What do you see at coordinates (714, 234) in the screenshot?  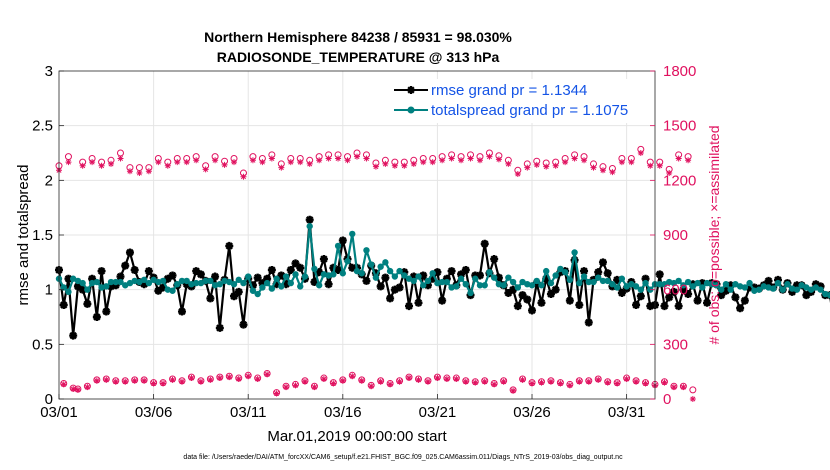 I see `y-axis-right-label: # of obs: o=possible; ×=assimilated` at bounding box center [714, 234].